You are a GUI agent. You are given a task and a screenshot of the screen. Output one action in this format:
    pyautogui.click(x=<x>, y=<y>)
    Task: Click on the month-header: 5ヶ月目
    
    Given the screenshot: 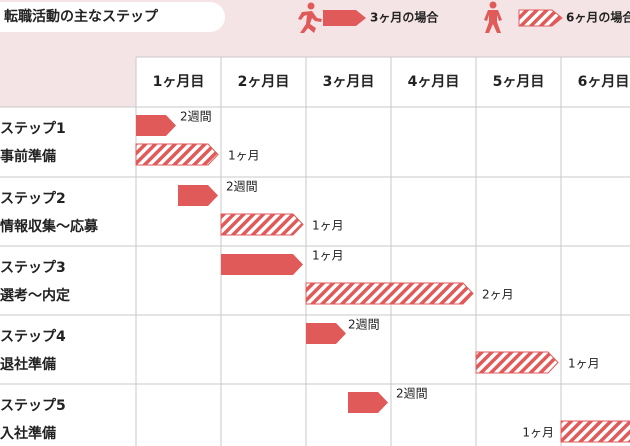 What is the action you would take?
    pyautogui.click(x=519, y=82)
    